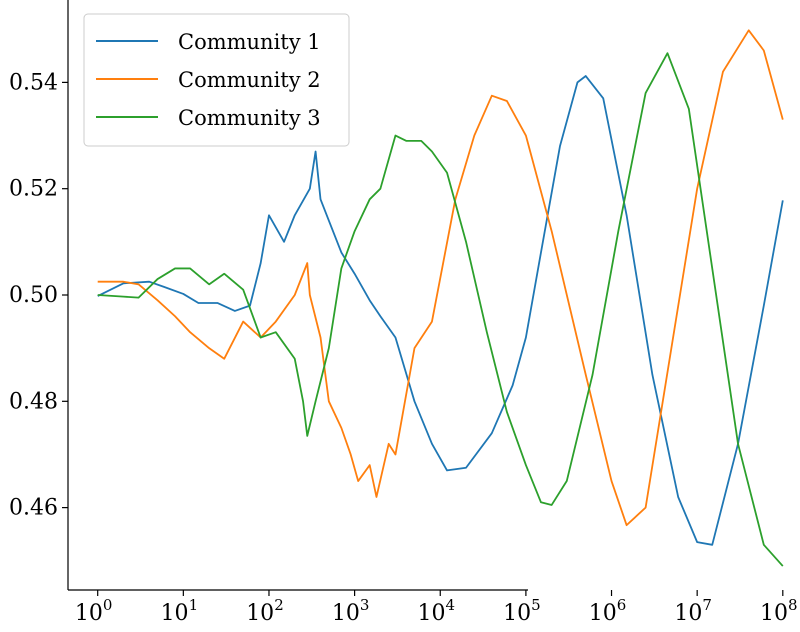  Describe the element at coordinates (194, 605) in the screenshot. I see `x-tick-exponent: 1` at that location.